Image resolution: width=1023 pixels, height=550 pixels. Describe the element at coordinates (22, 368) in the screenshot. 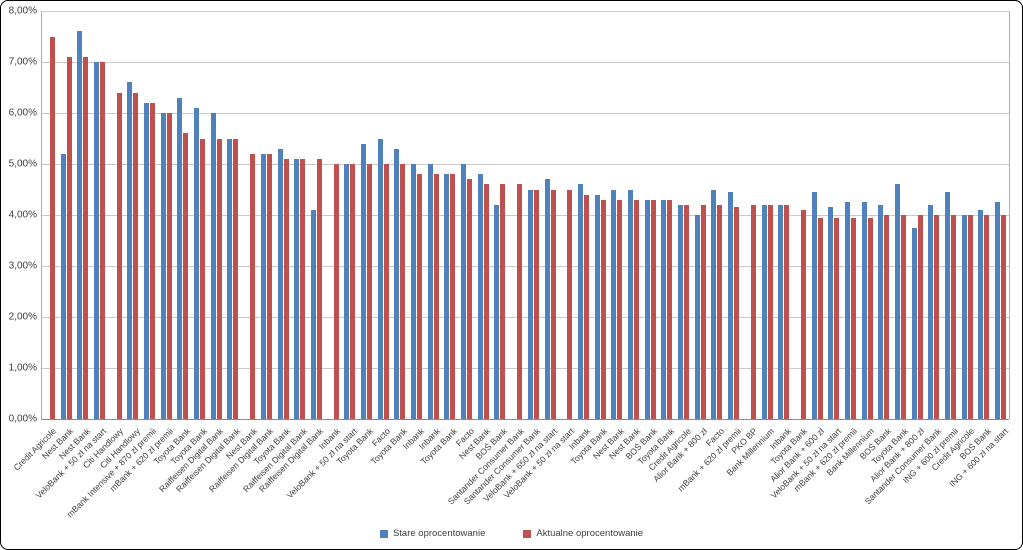

I see `y-tick-label: 1,00%` at that location.